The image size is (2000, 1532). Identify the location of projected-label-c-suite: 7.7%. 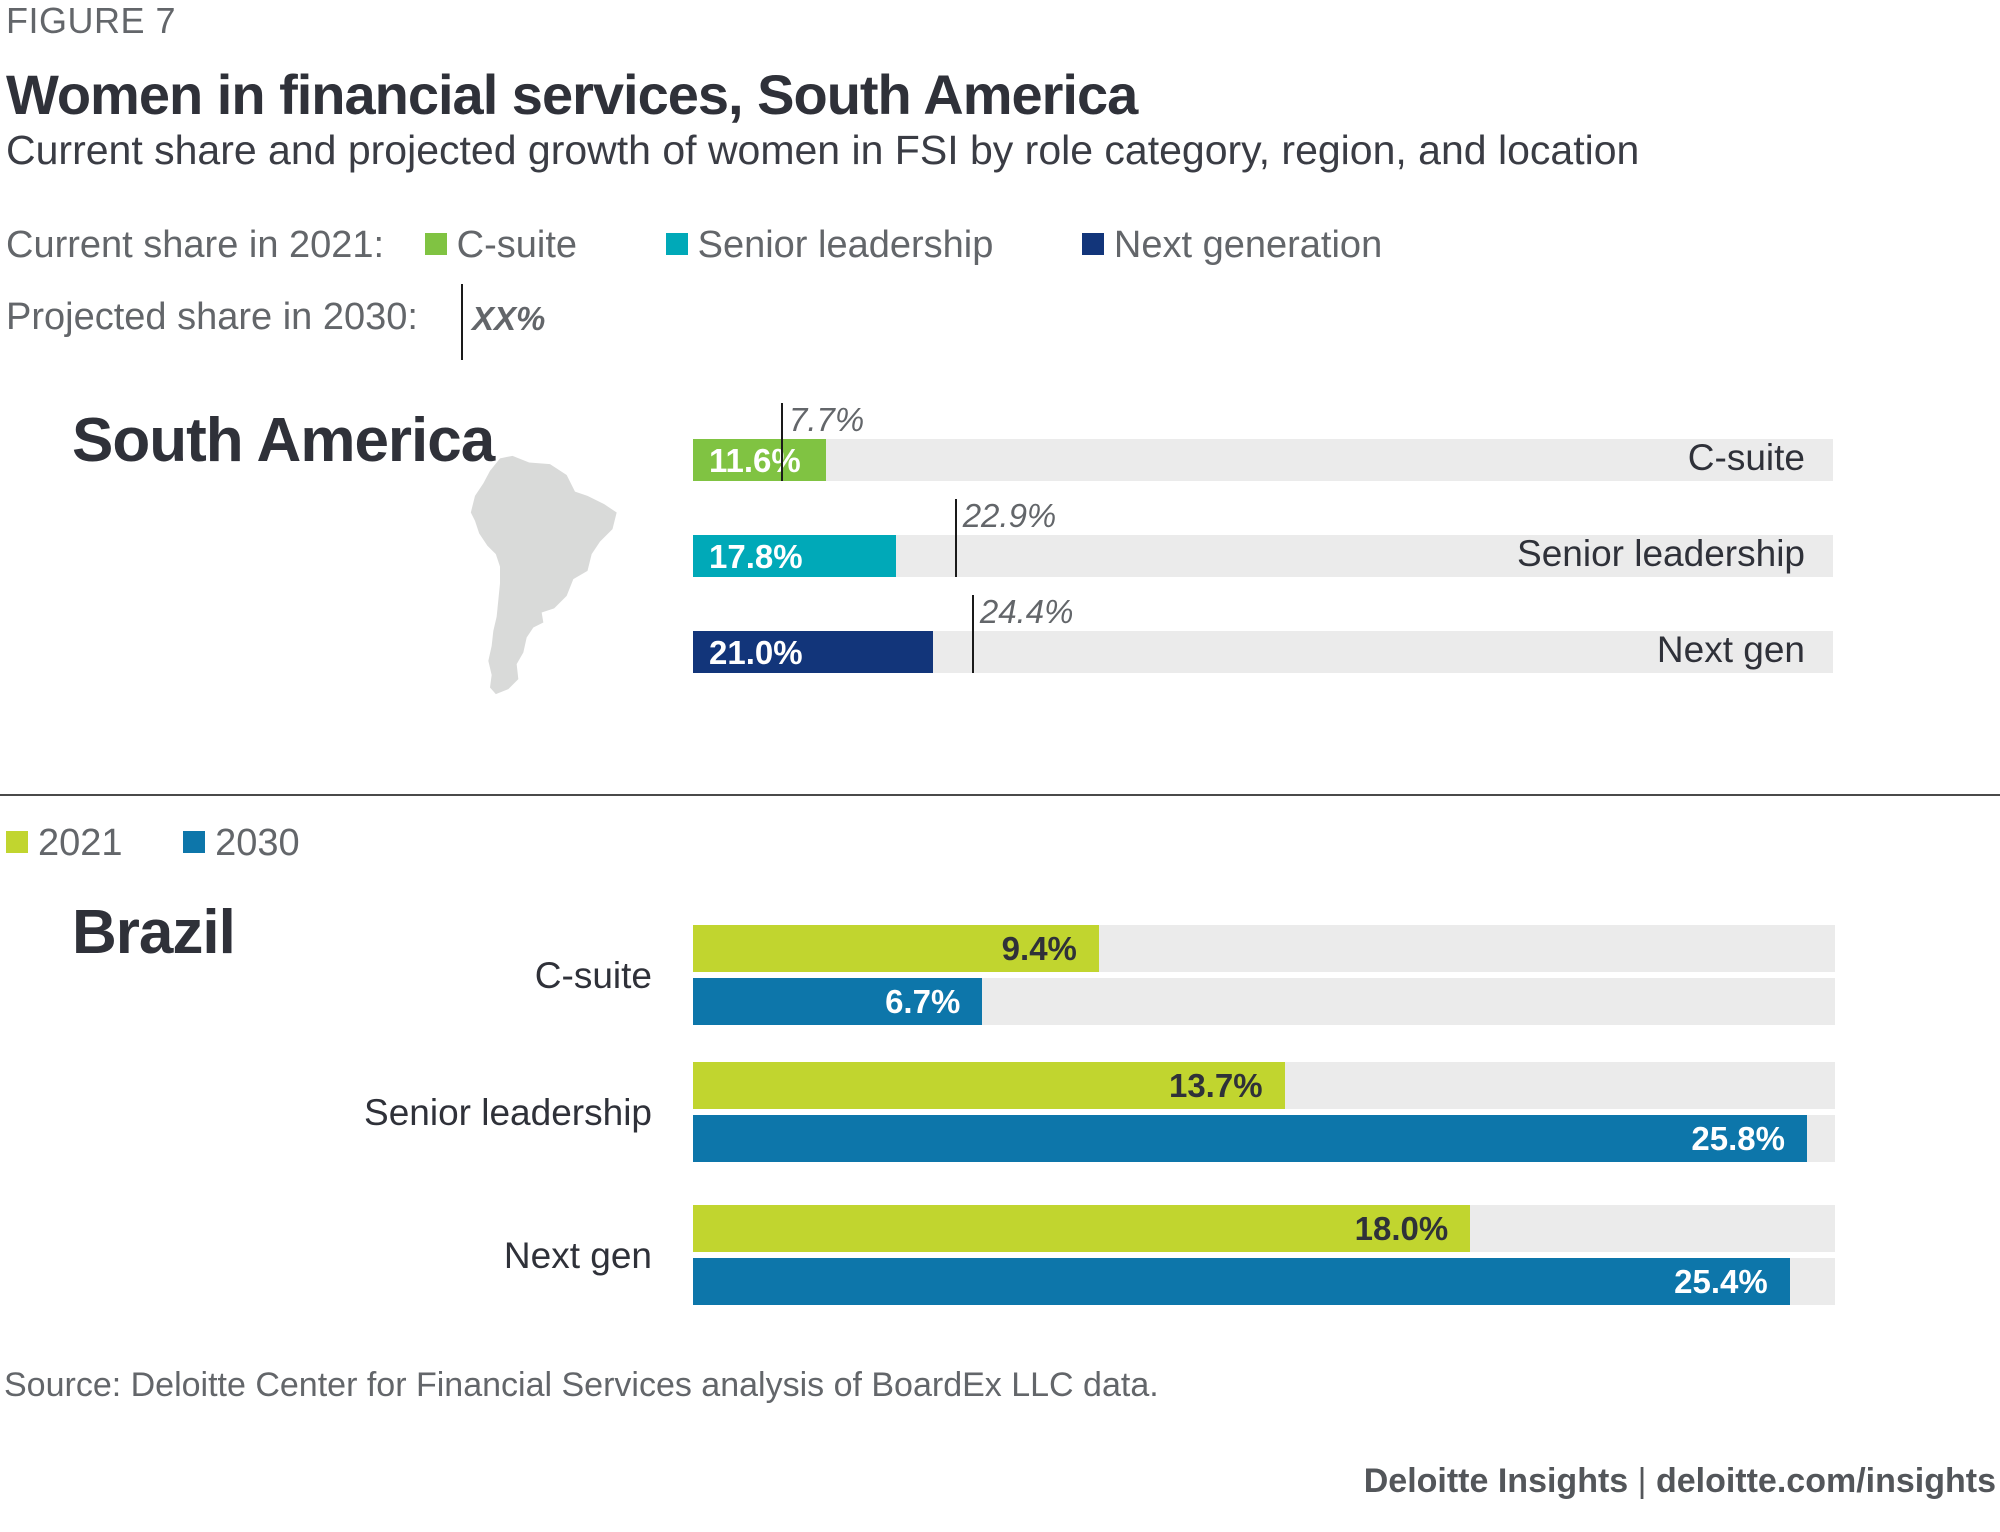
(827, 419).